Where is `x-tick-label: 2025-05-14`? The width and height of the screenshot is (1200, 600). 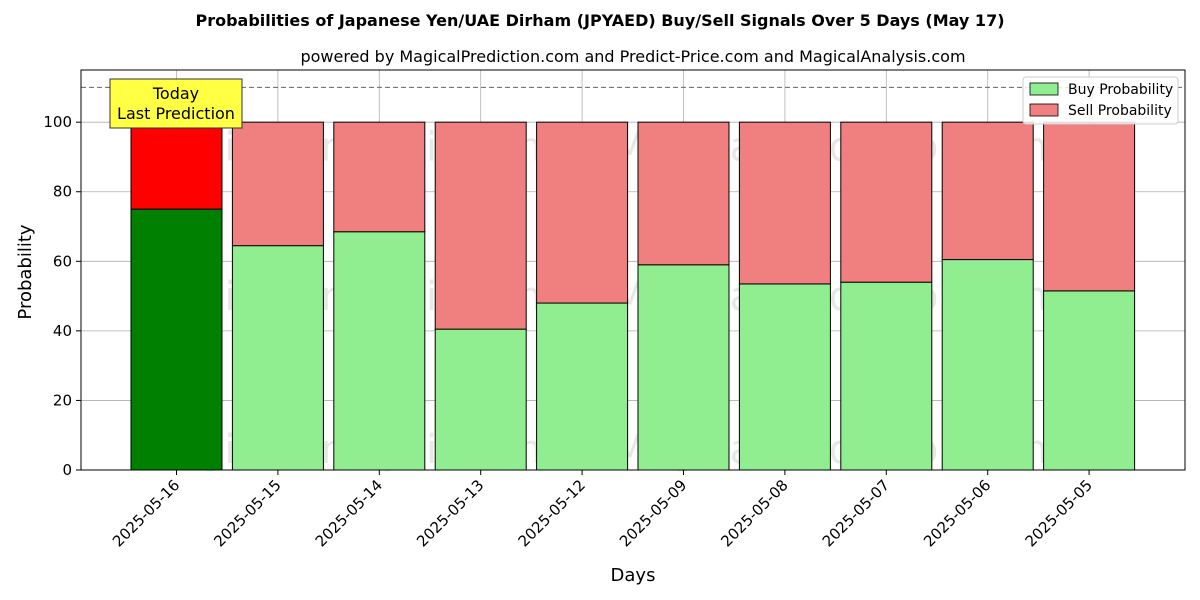 x-tick-label: 2025-05-14 is located at coordinates (349, 513).